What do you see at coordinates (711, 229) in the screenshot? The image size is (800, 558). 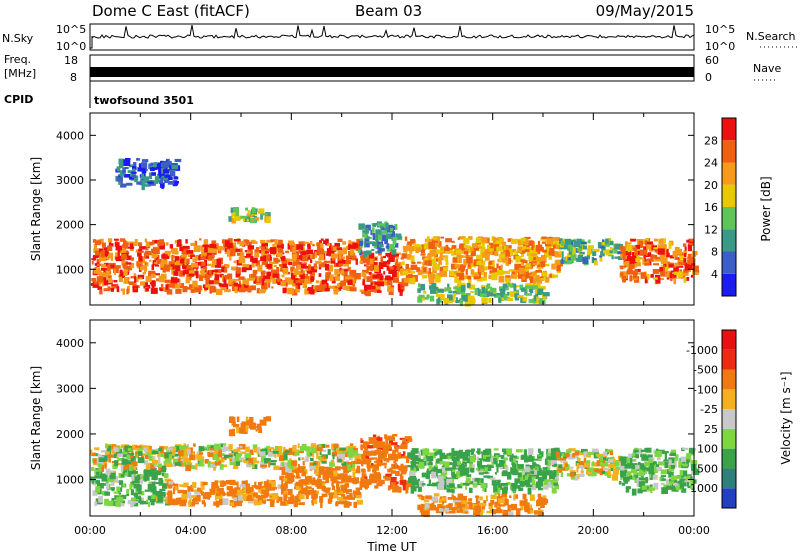 I see `colorbar-tick-label: 12` at bounding box center [711, 229].